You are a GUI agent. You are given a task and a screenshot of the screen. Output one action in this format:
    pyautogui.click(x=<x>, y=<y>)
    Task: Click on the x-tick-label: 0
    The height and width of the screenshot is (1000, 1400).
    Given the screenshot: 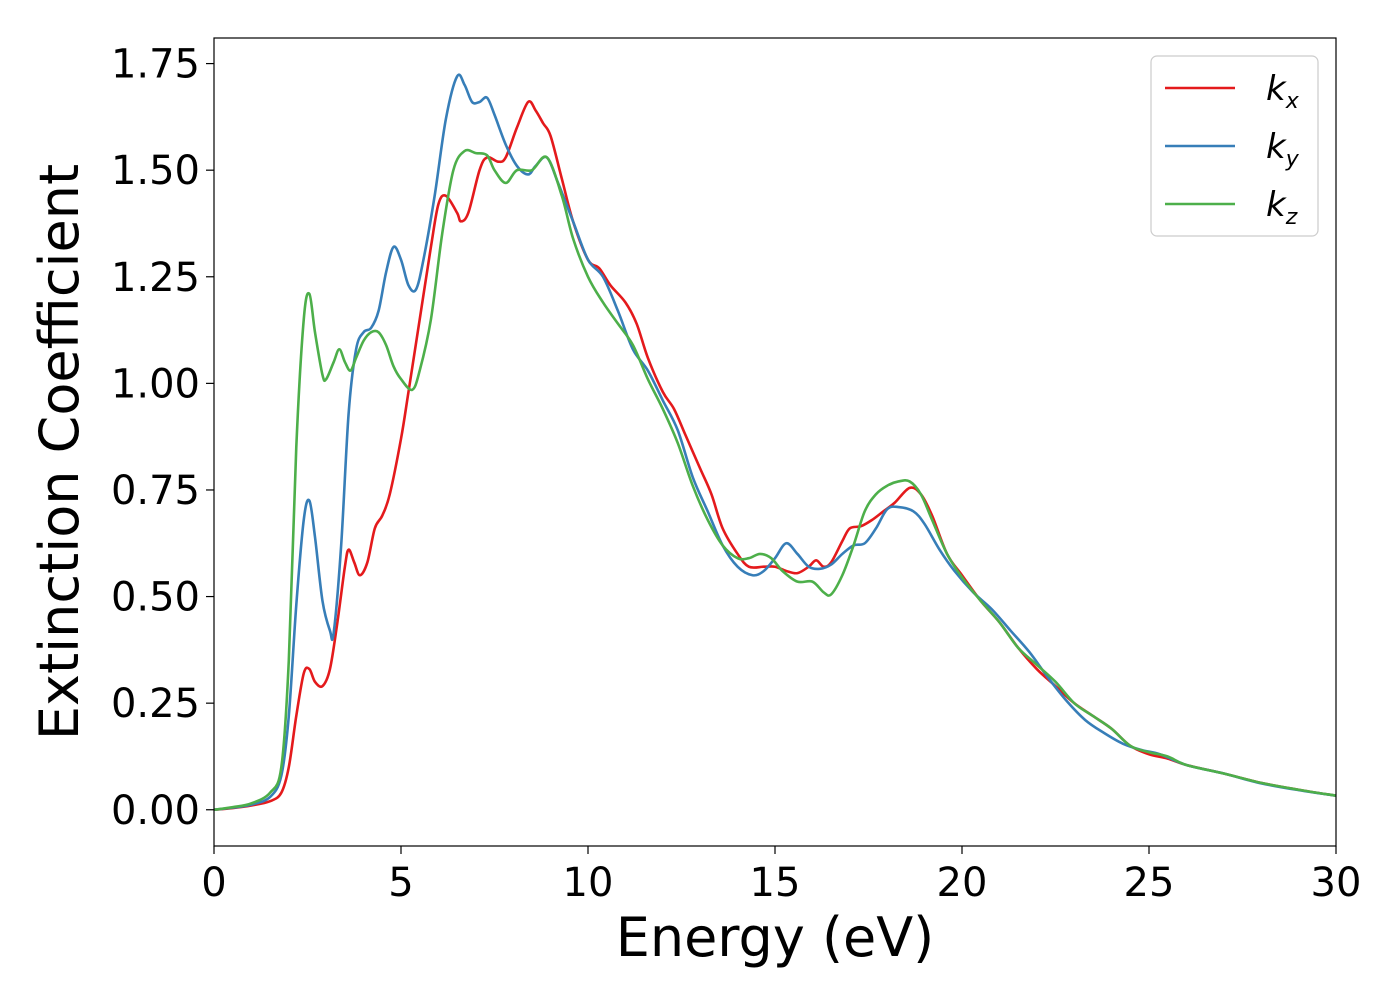 What is the action you would take?
    pyautogui.click(x=213, y=883)
    